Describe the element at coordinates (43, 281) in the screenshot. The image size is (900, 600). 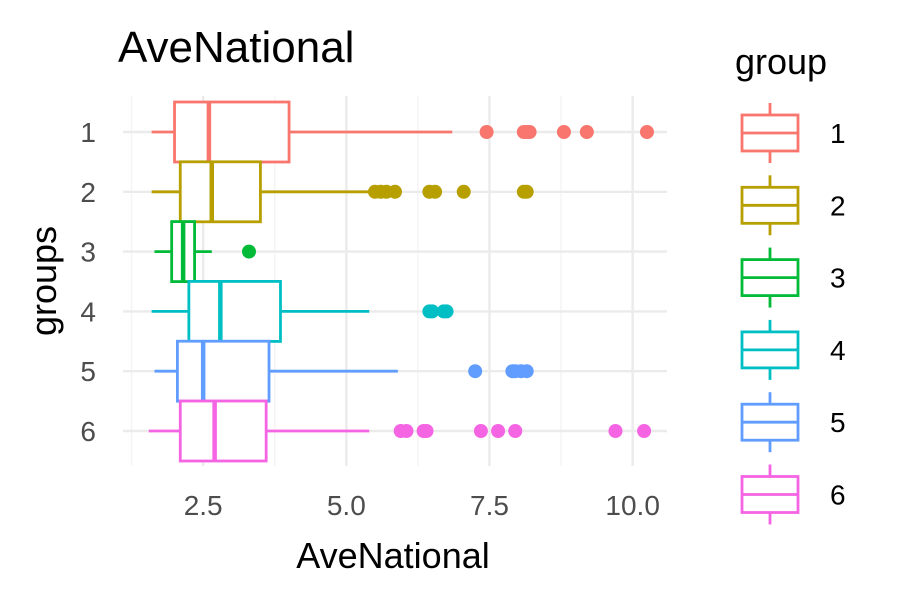
I see `y-axis-title: groups` at that location.